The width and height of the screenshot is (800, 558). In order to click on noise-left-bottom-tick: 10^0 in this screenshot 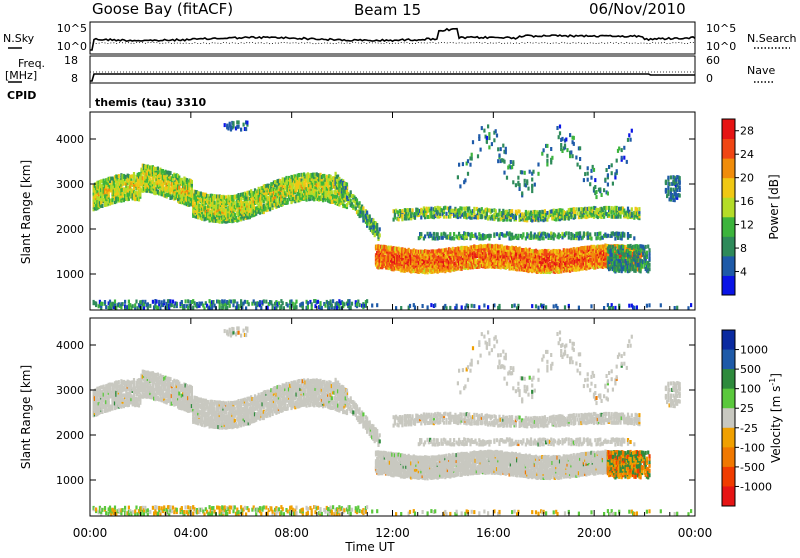, I will do `click(72, 46)`.